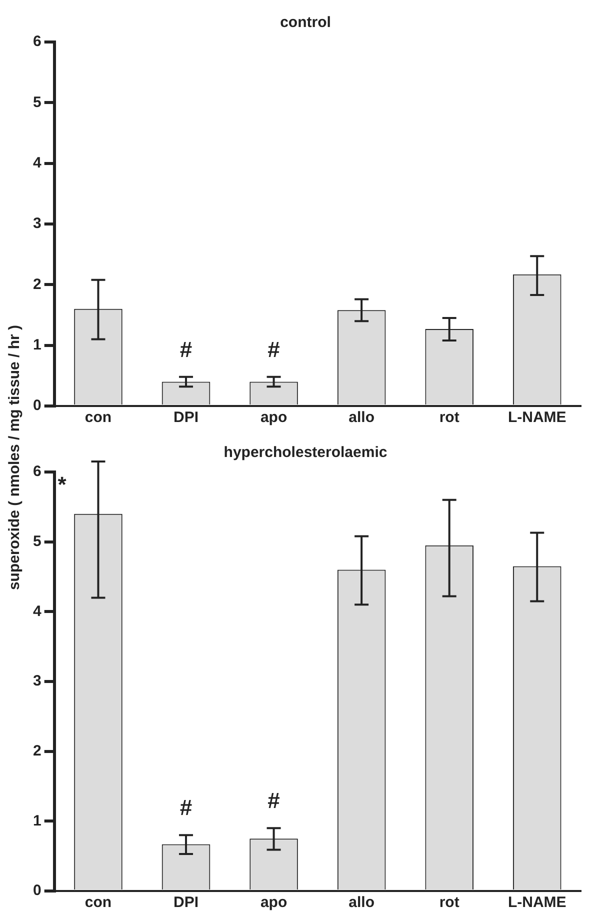 Image resolution: width=591 pixels, height=915 pixels. Describe the element at coordinates (15, 457) in the screenshot. I see `y-axis-title: superoxide ( nmoles / mg tissue / hr )` at that location.